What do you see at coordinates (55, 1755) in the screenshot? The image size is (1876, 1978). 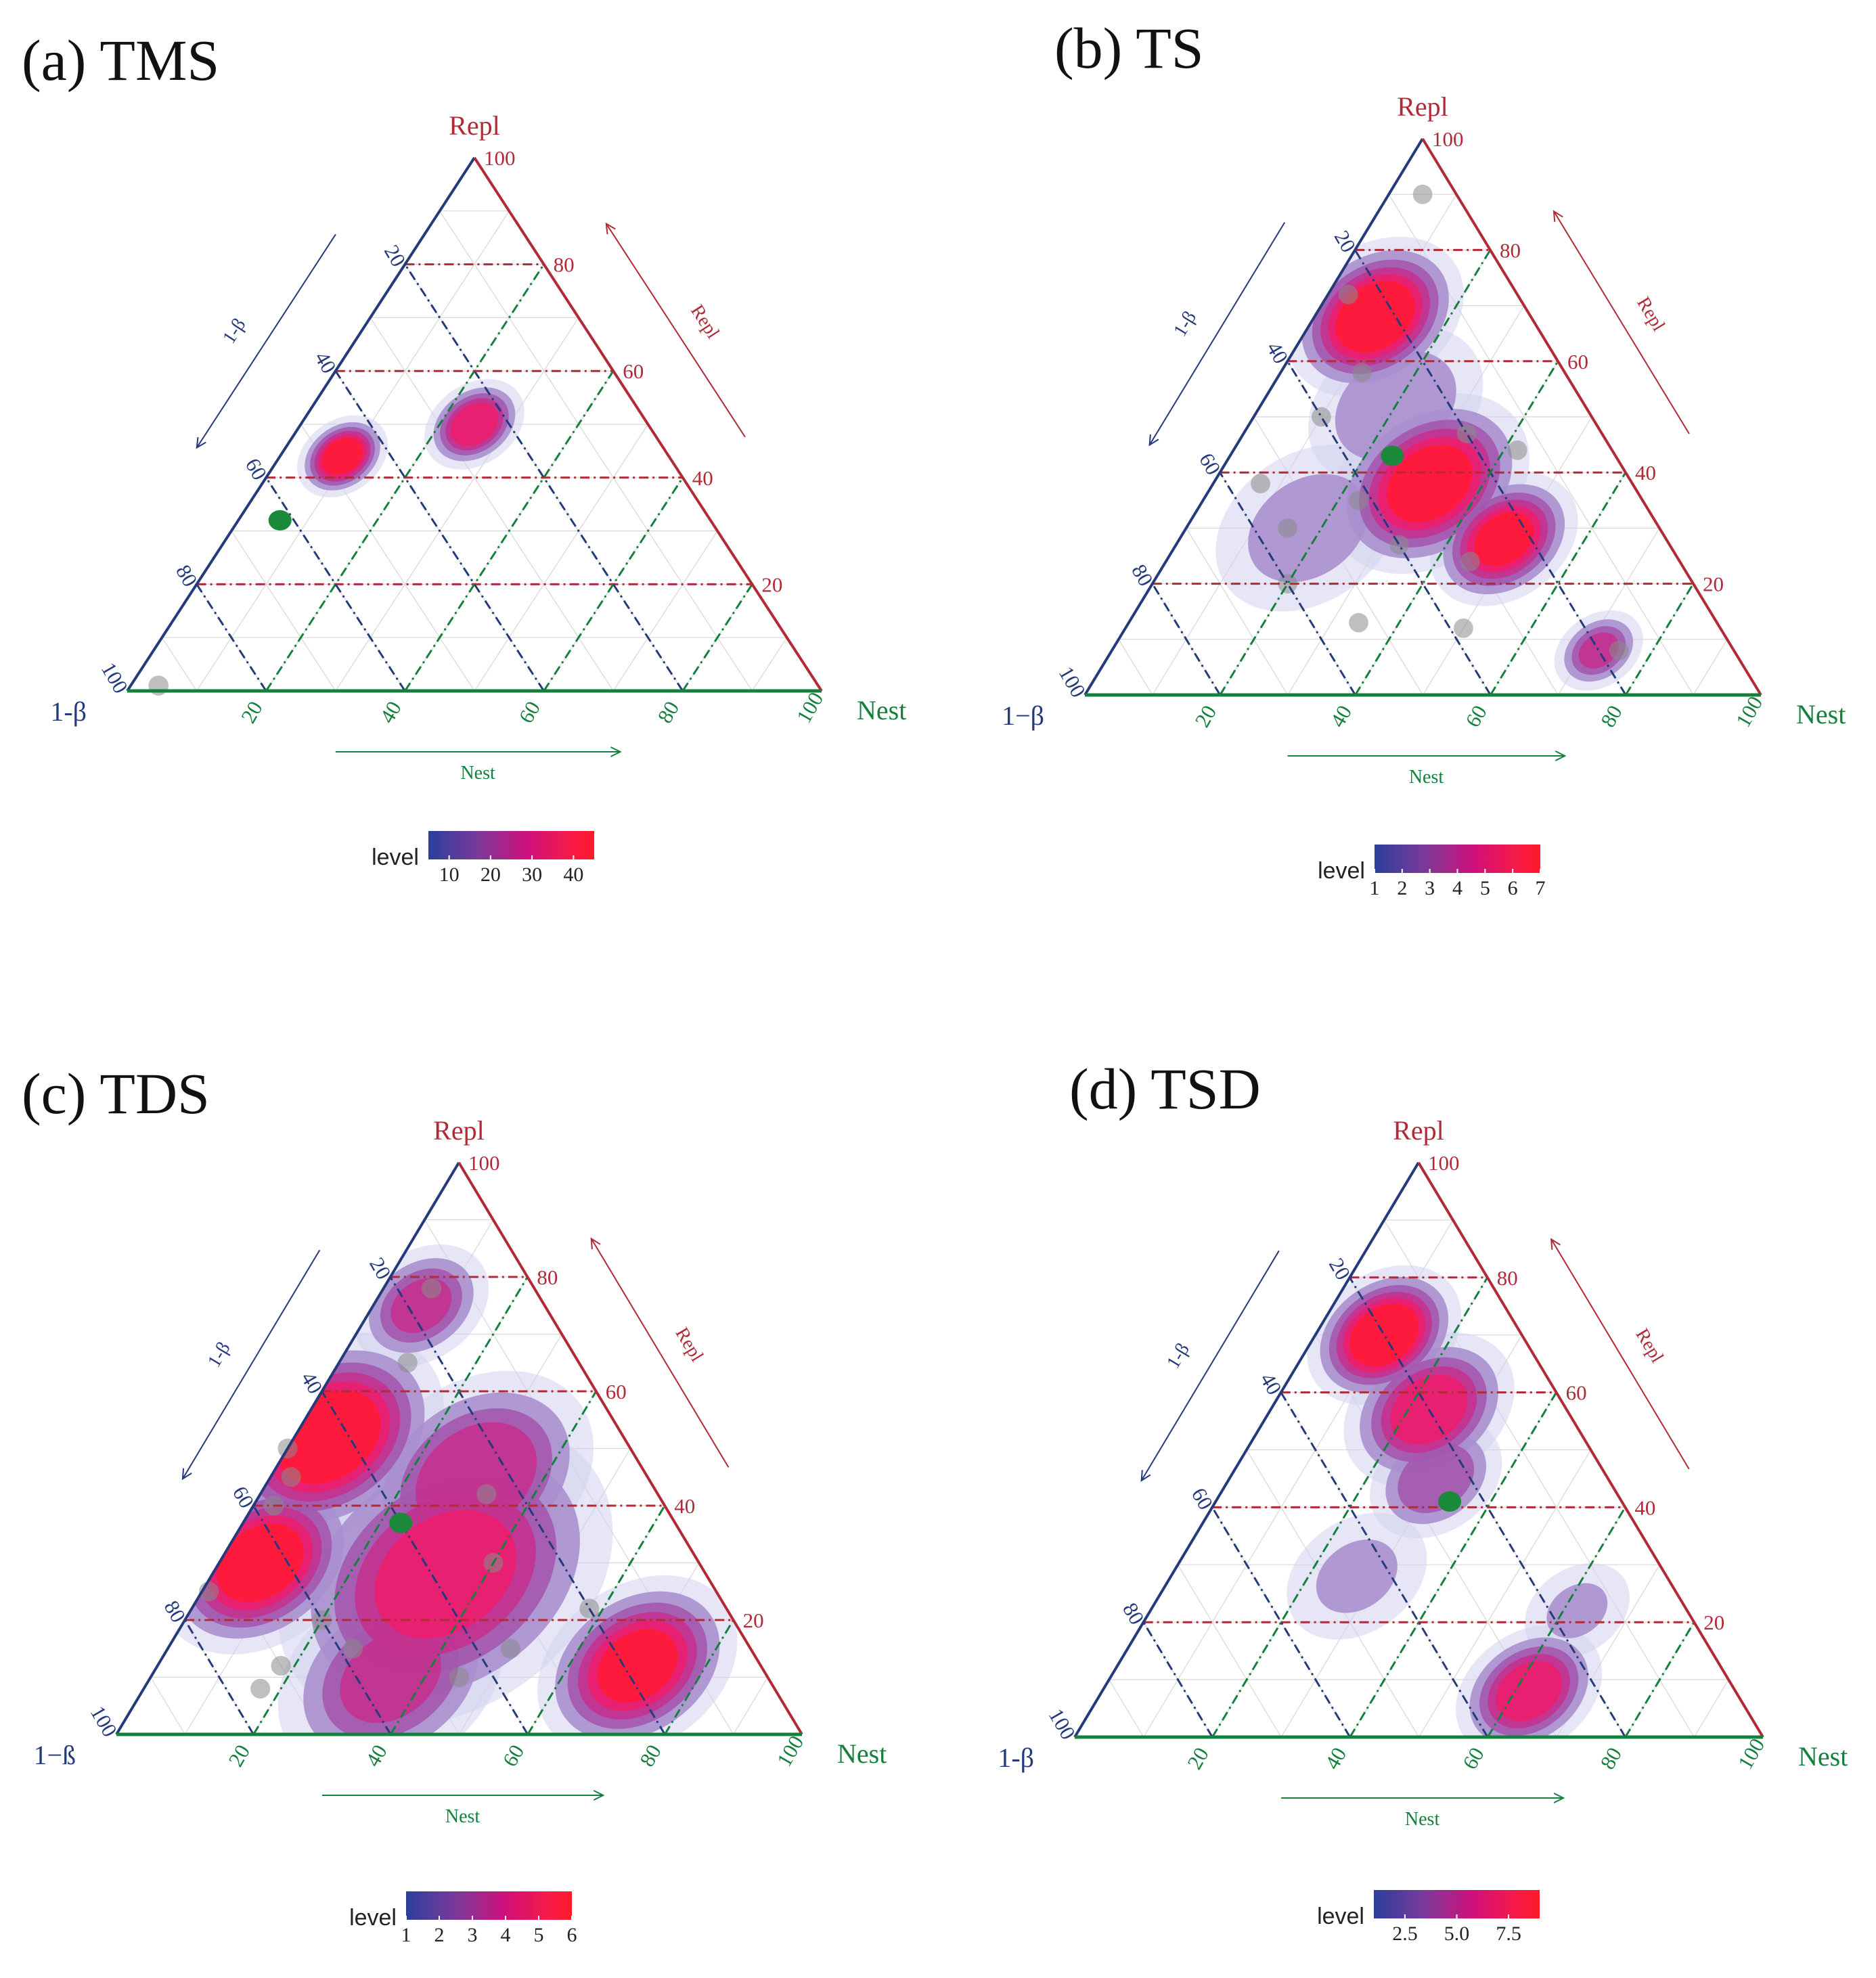 I see `vertex-label-beta: 1−ß` at bounding box center [55, 1755].